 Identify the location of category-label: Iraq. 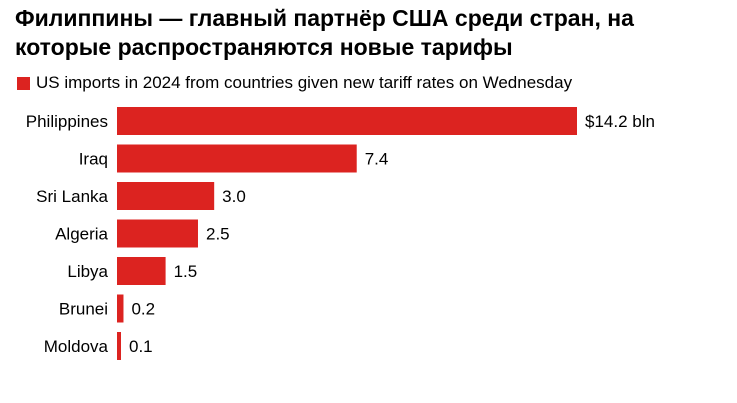
(93, 159).